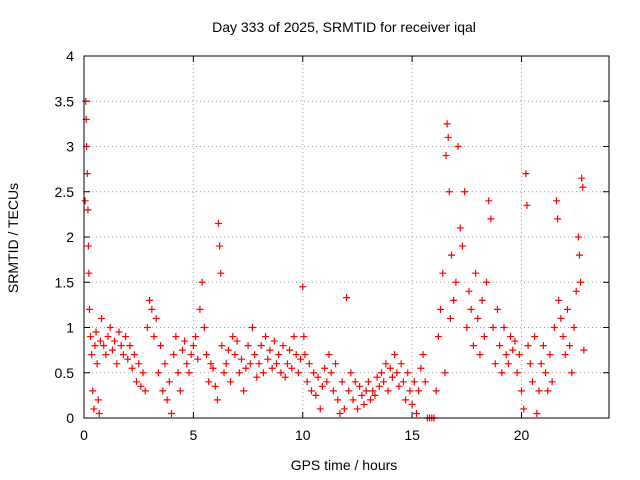 The image size is (640, 480). I want to click on y-tick-label: 4, so click(70, 56).